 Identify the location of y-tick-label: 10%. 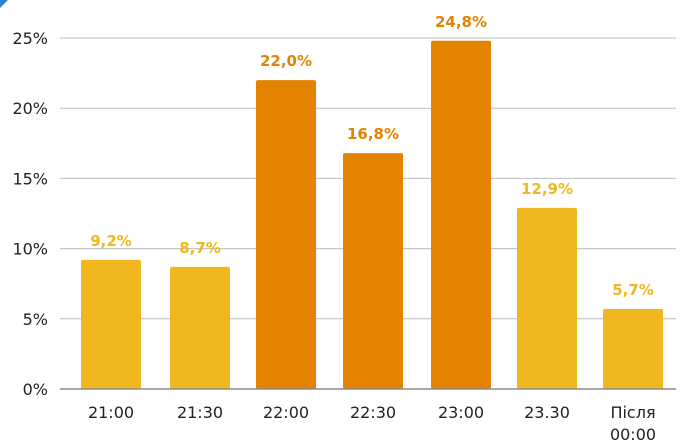
(30, 249).